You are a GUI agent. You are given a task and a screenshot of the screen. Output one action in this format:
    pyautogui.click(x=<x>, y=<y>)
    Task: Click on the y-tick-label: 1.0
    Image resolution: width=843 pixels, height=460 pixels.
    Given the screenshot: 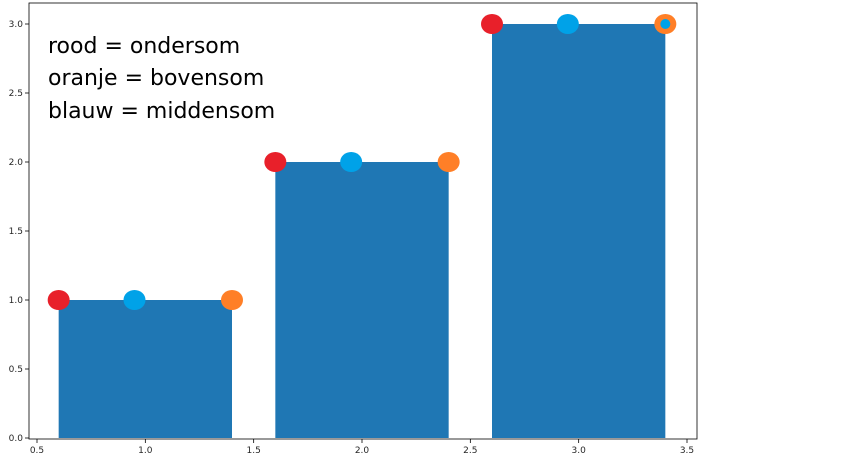 What is the action you would take?
    pyautogui.click(x=16, y=301)
    